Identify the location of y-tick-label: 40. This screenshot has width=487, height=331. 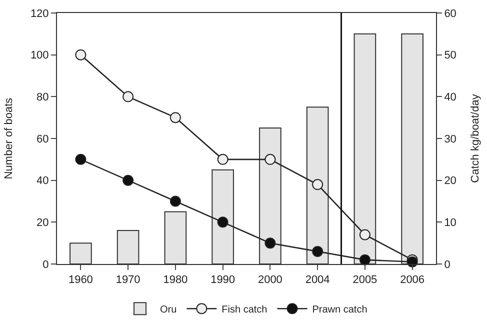
(42, 181).